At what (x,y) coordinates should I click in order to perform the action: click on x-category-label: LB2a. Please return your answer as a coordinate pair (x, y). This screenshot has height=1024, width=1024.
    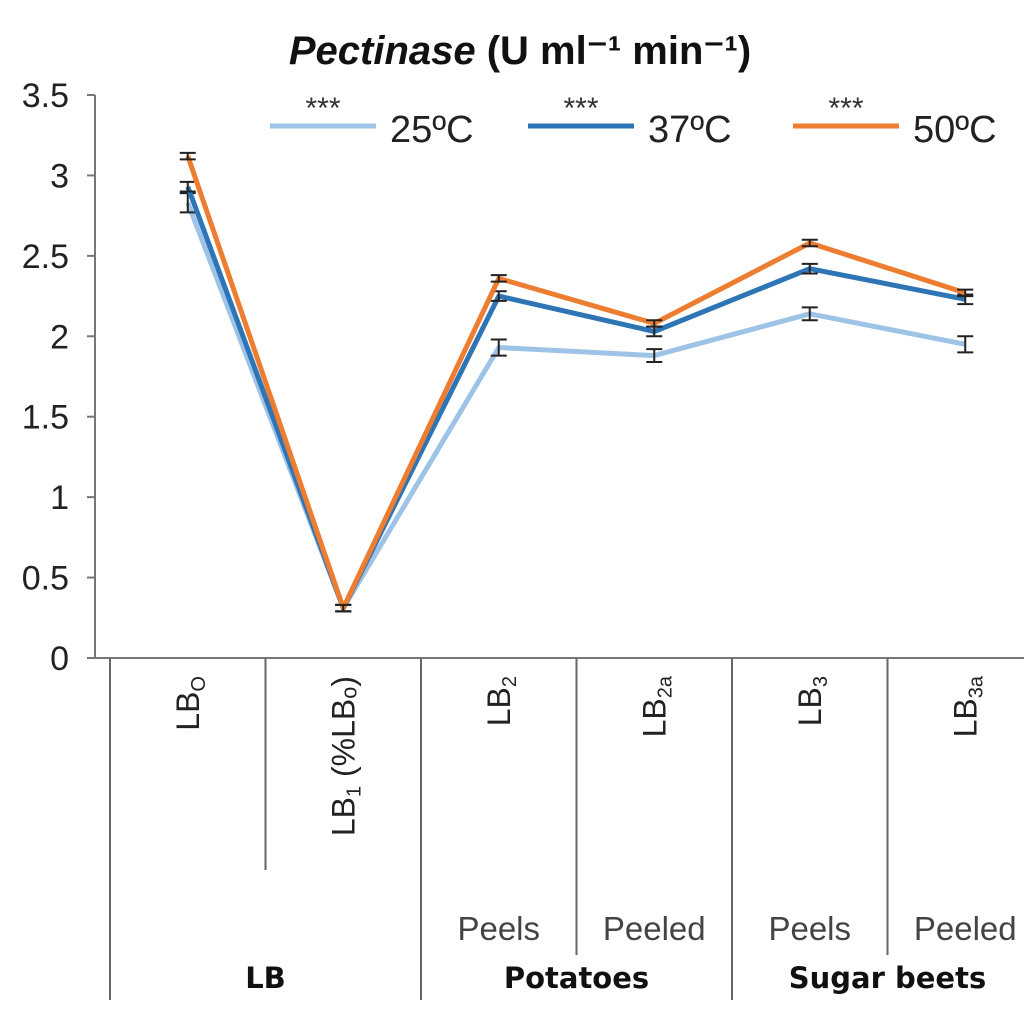
    Looking at the image, I should click on (656, 706).